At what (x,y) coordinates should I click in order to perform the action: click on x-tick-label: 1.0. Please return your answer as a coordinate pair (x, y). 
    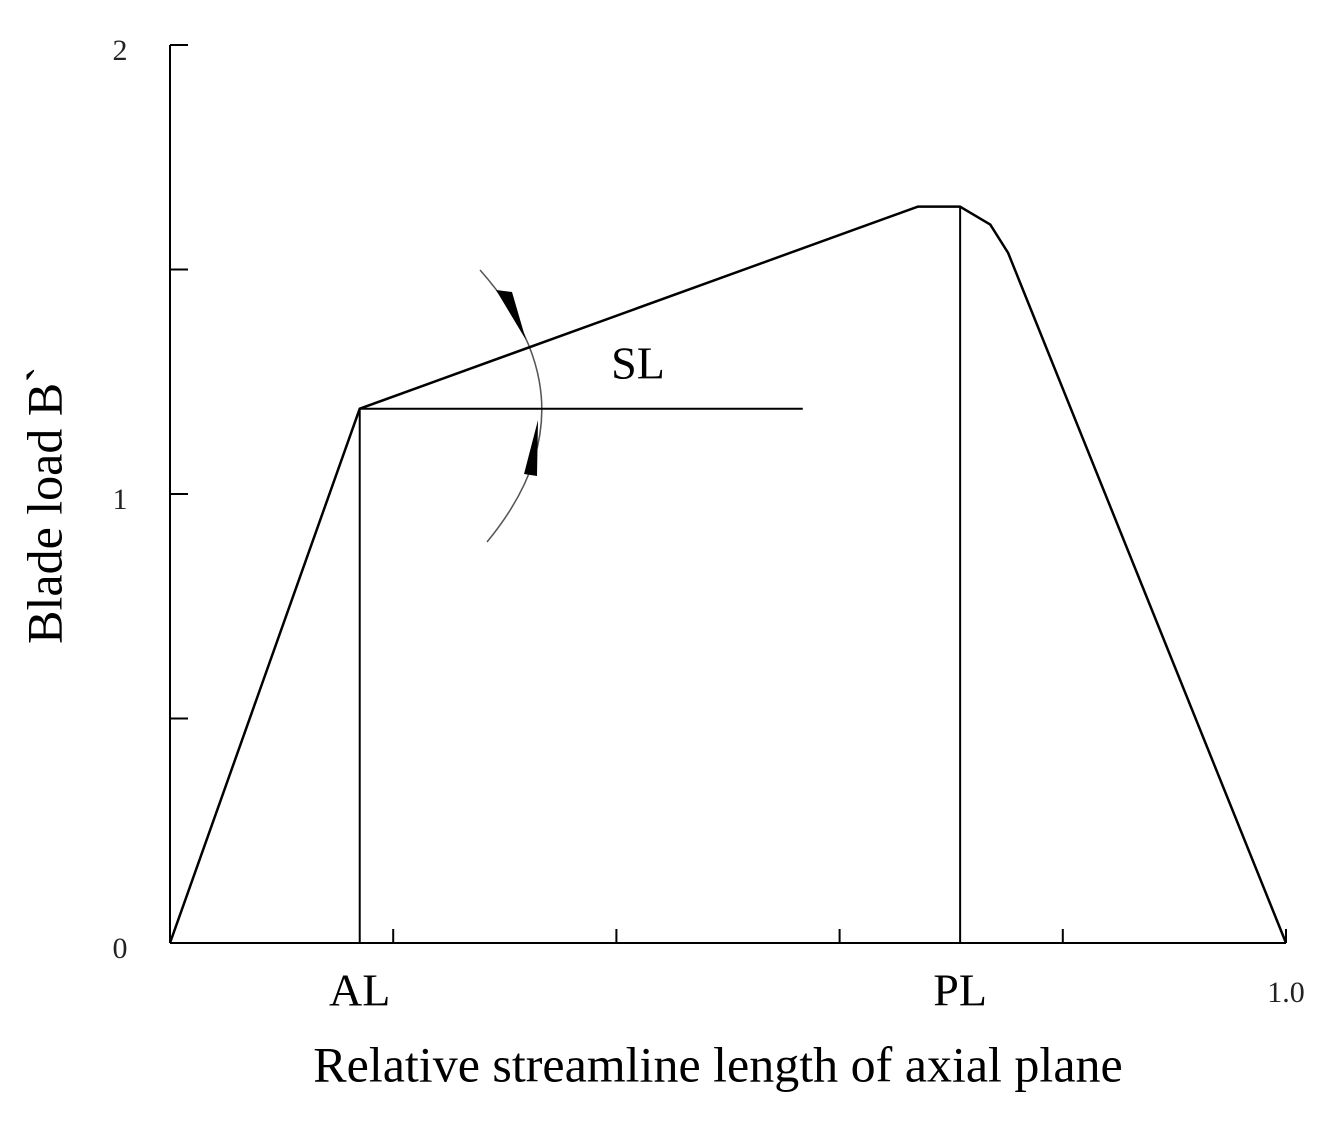
    Looking at the image, I should click on (1286, 992).